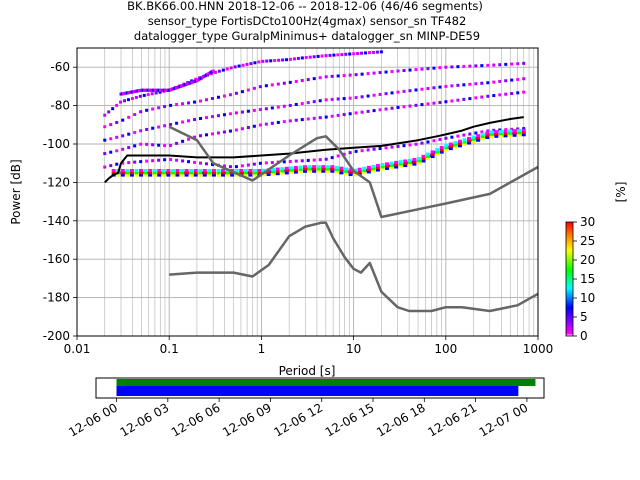 This screenshot has height=480, width=640. What do you see at coordinates (314, 150) in the screenshot?
I see `mean-line` at bounding box center [314, 150].